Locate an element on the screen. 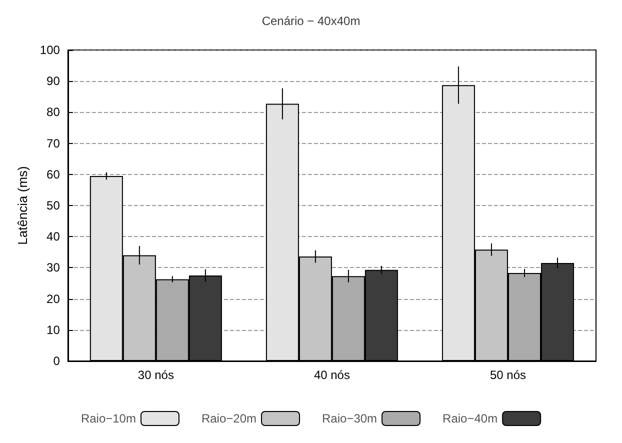 Image resolution: width=622 pixels, height=443 pixels. y-tick-label: 70 is located at coordinates (53, 143).